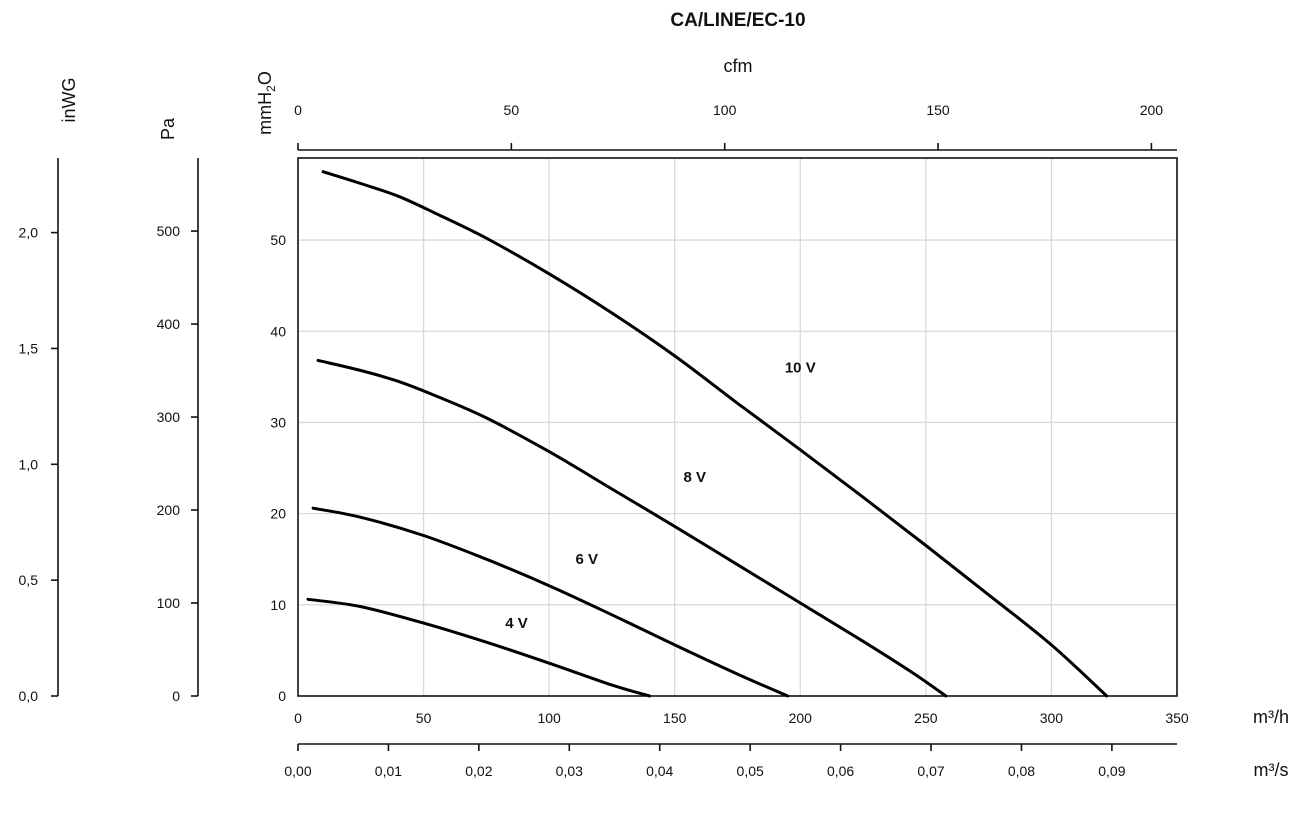  Describe the element at coordinates (298, 110) in the screenshot. I see `x-tick-label-cfm: 0` at that location.